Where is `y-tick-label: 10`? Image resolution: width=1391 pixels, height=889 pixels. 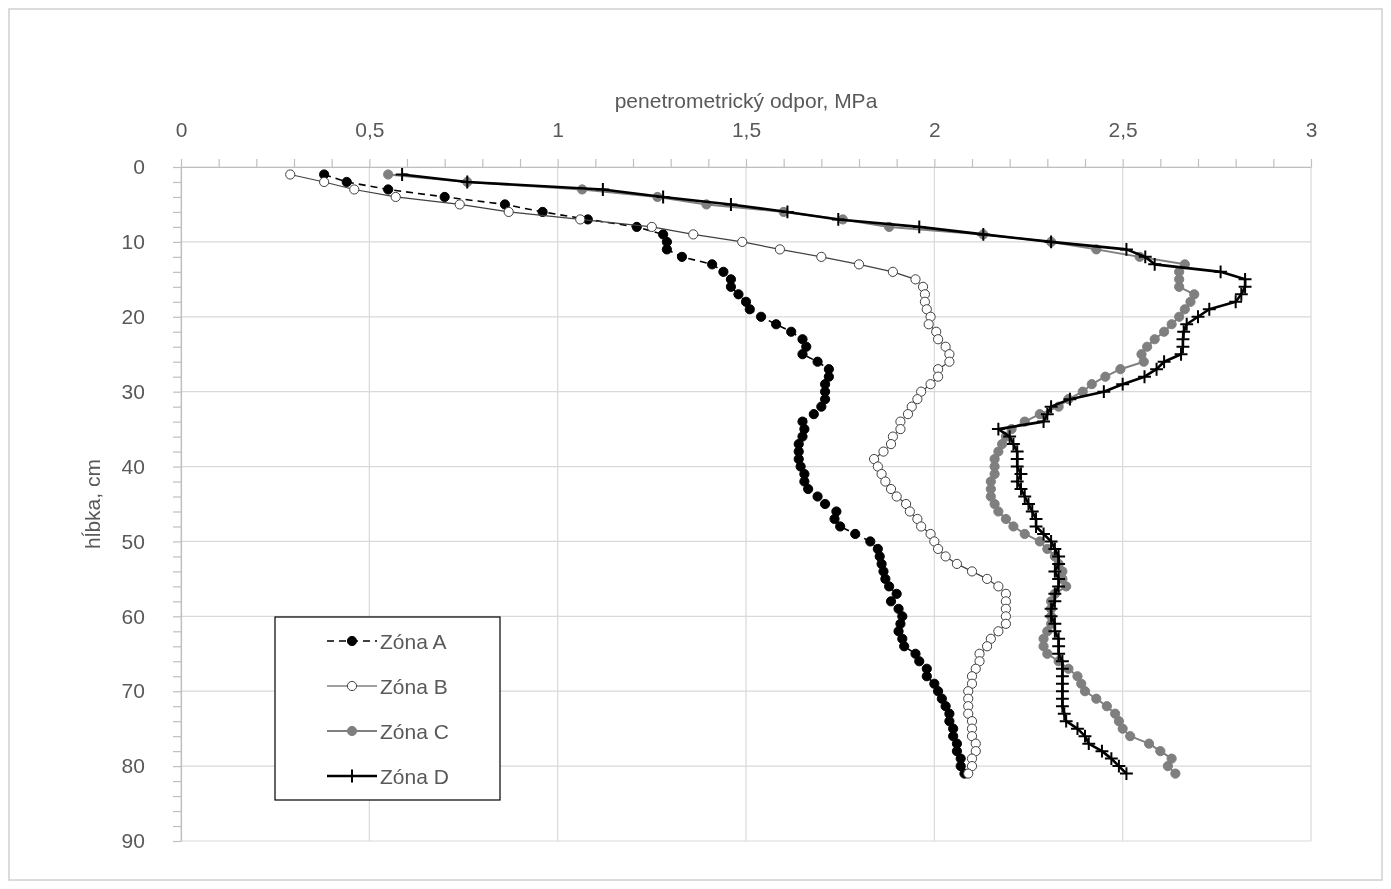
y-tick-label: 10 is located at coordinates (133, 242).